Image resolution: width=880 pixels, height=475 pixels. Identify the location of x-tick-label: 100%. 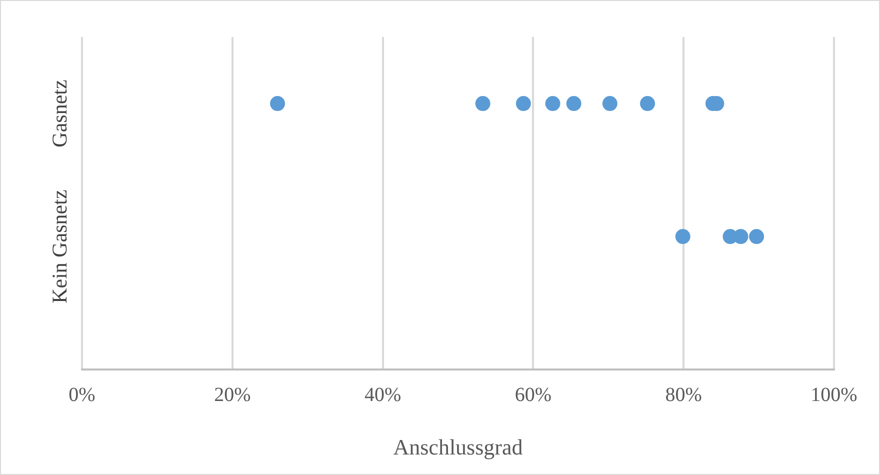
(834, 395).